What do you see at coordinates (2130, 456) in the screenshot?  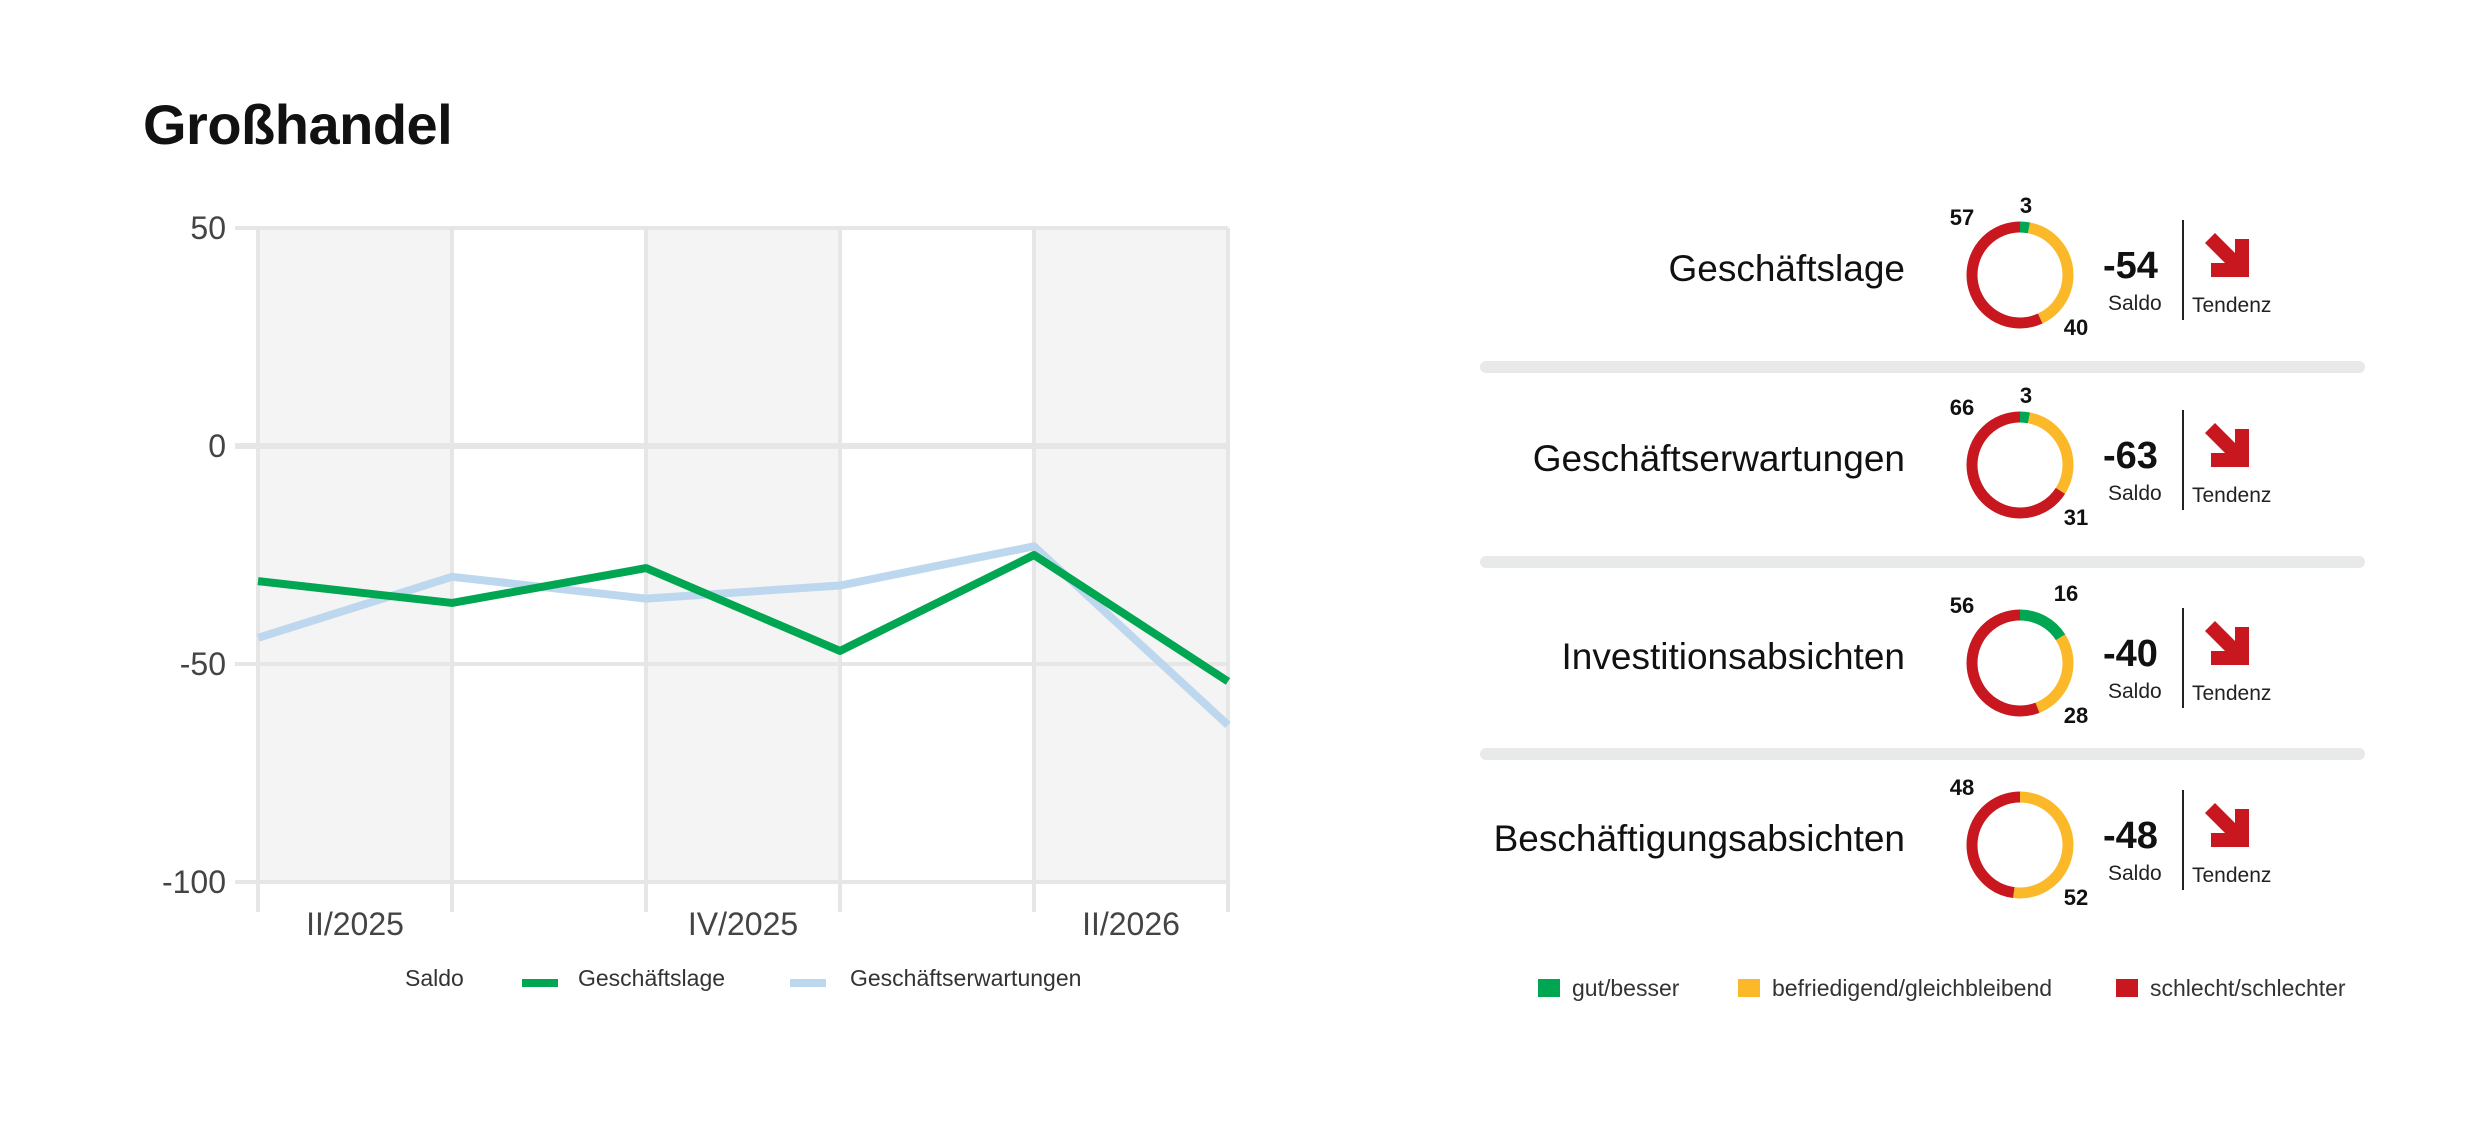 I see `saldo-value: -63` at bounding box center [2130, 456].